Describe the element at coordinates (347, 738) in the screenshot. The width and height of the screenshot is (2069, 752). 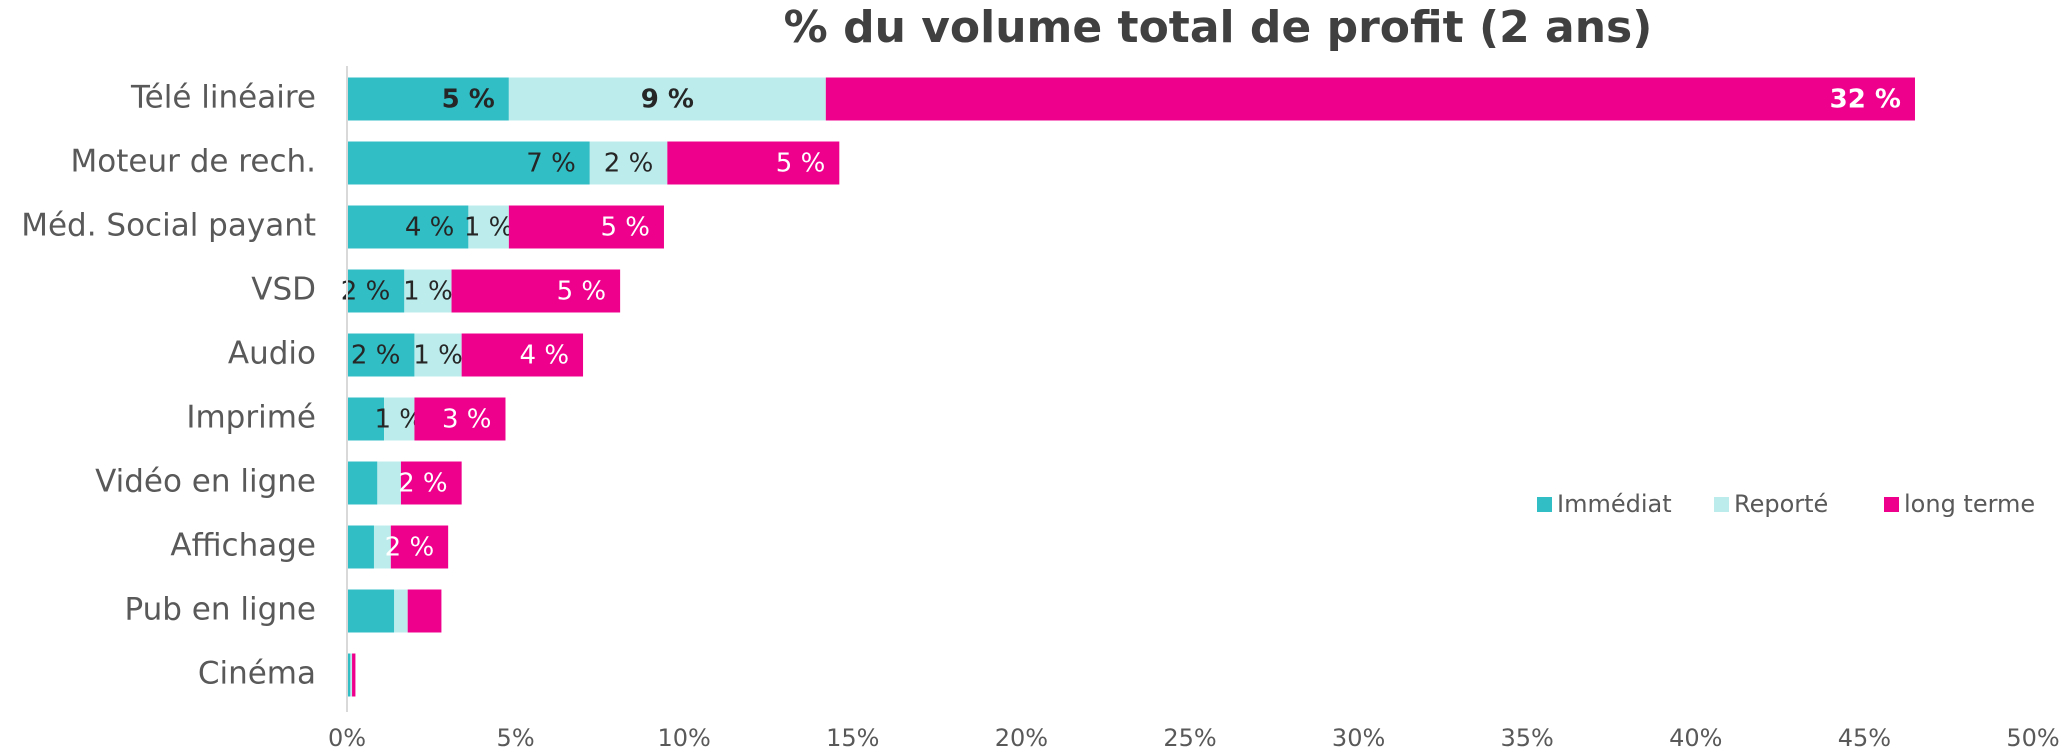
I see `x-tick-label: 0%` at that location.